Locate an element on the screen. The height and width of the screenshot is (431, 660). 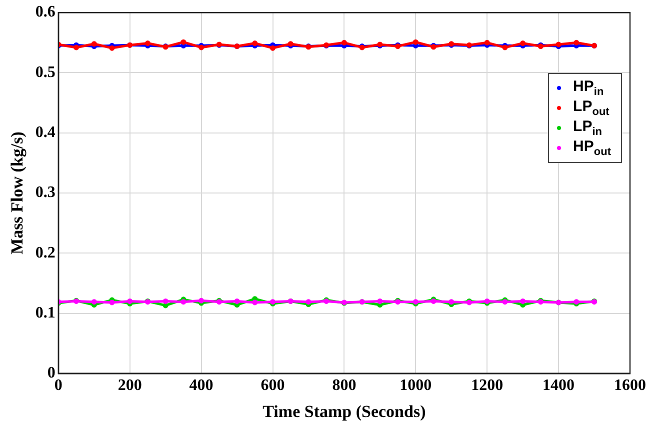
y-tick-label: 0.5 is located at coordinates (45, 72).